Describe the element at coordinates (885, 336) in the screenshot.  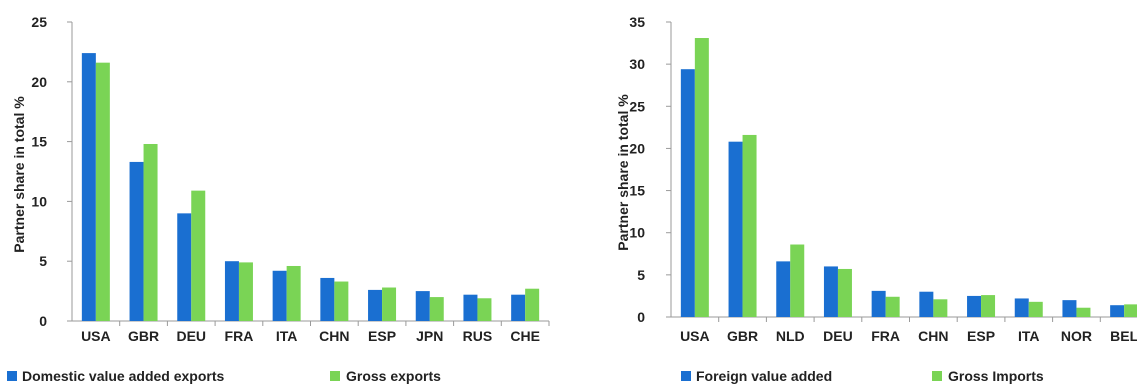
I see `chart2-x-tick-label: FRA` at that location.